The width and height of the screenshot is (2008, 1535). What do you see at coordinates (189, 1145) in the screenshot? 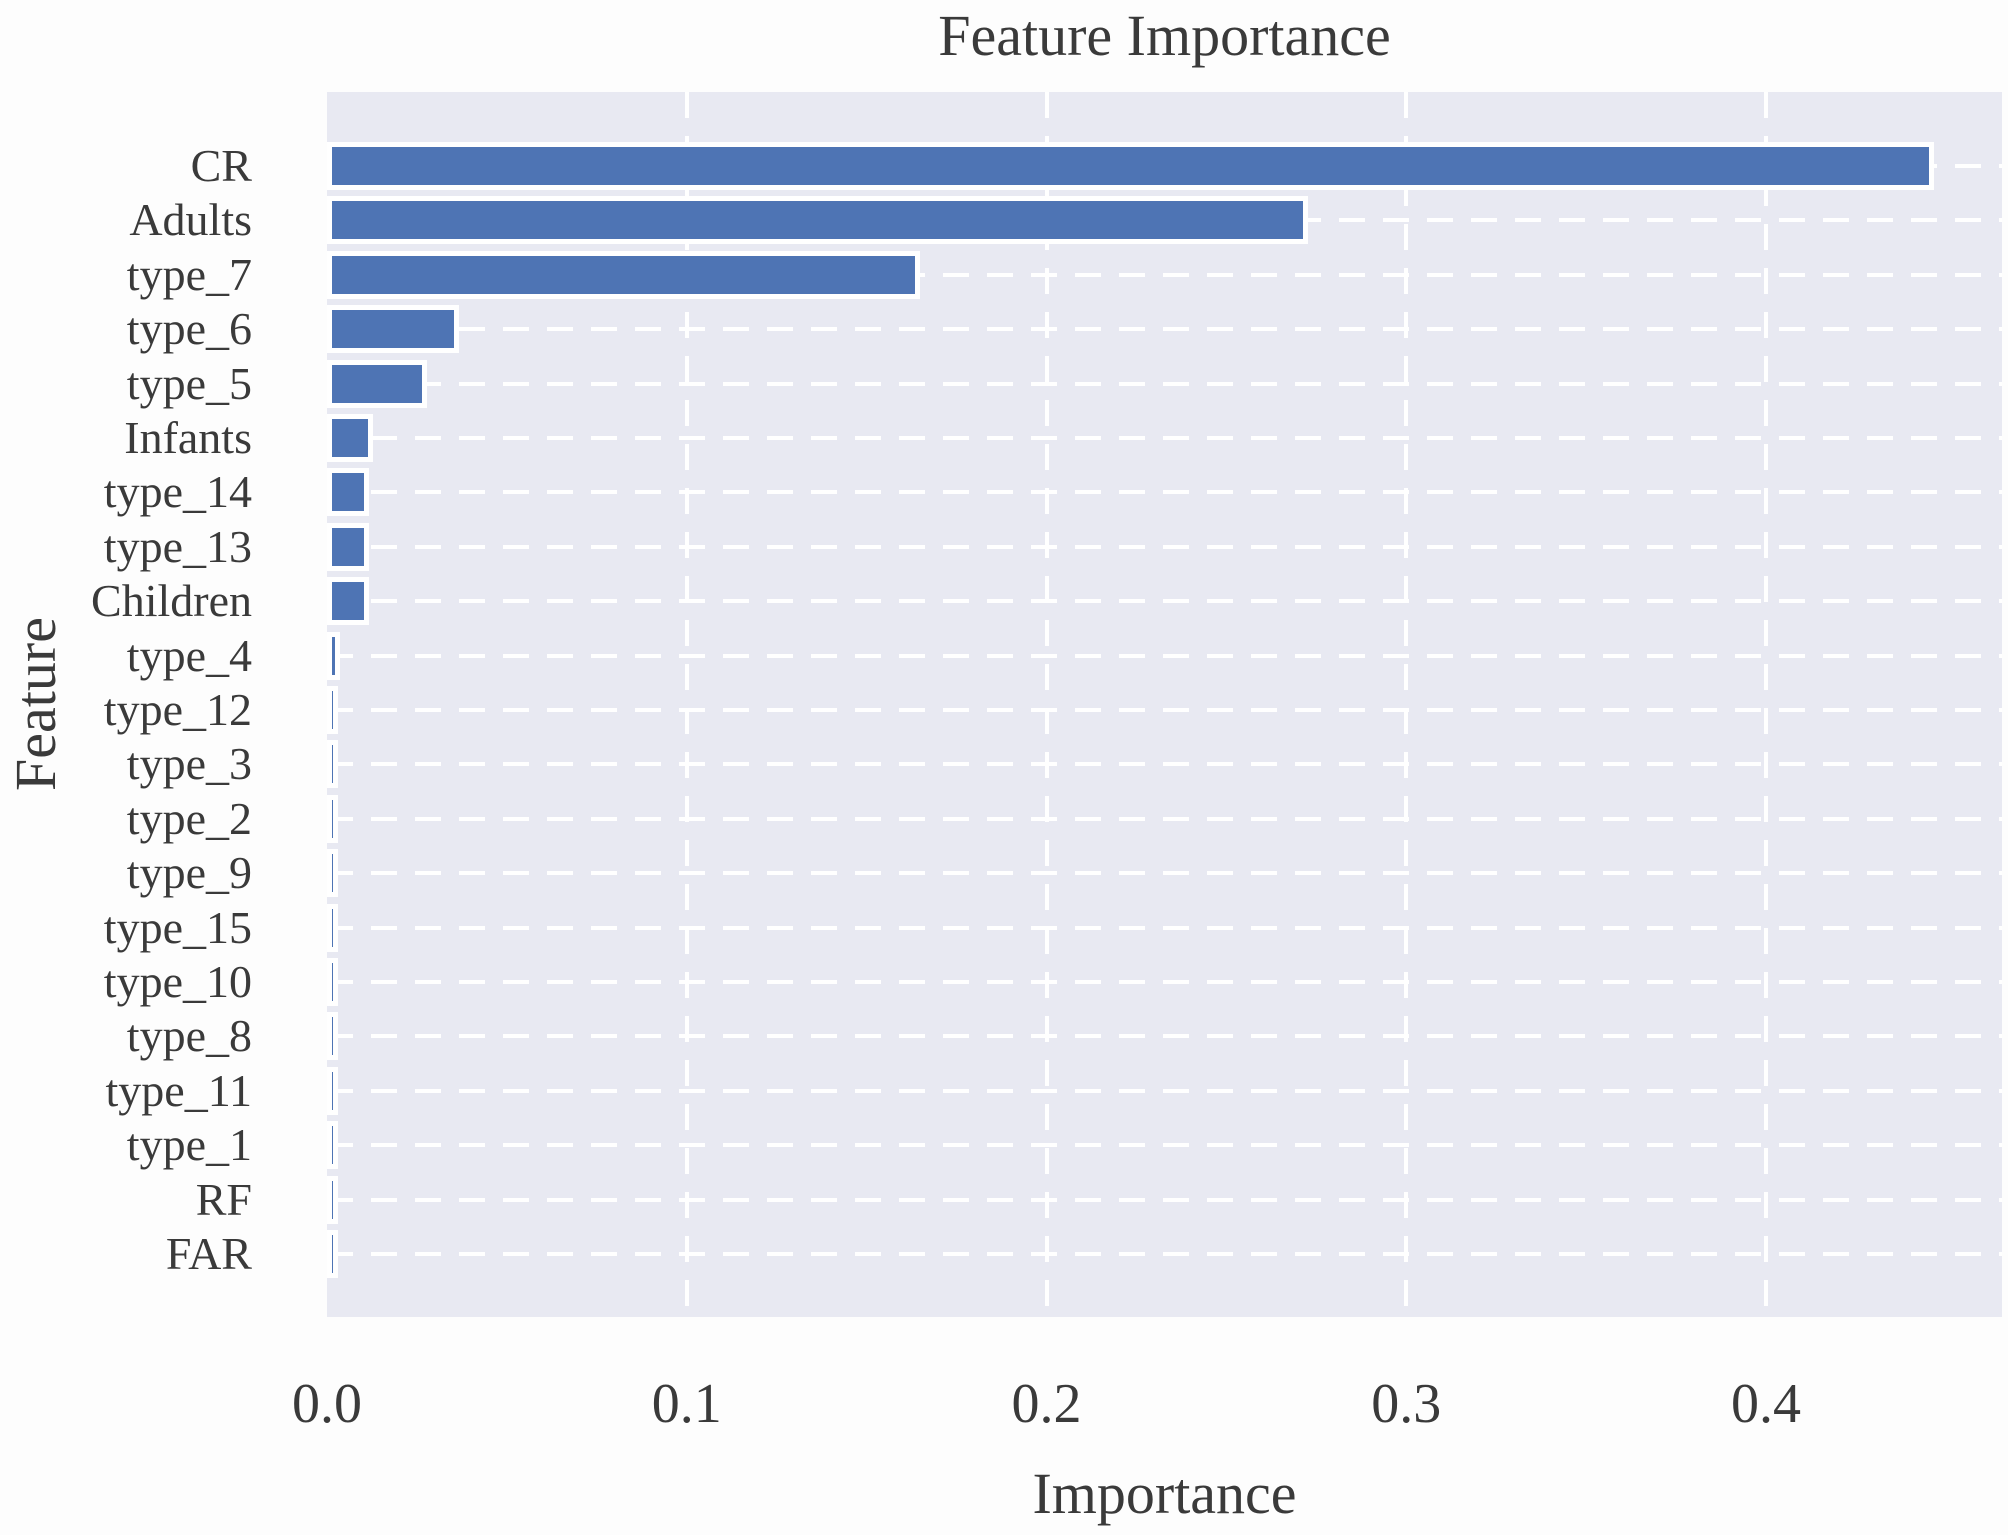
I see `y-tick-label-type_1: type_1` at bounding box center [189, 1145].